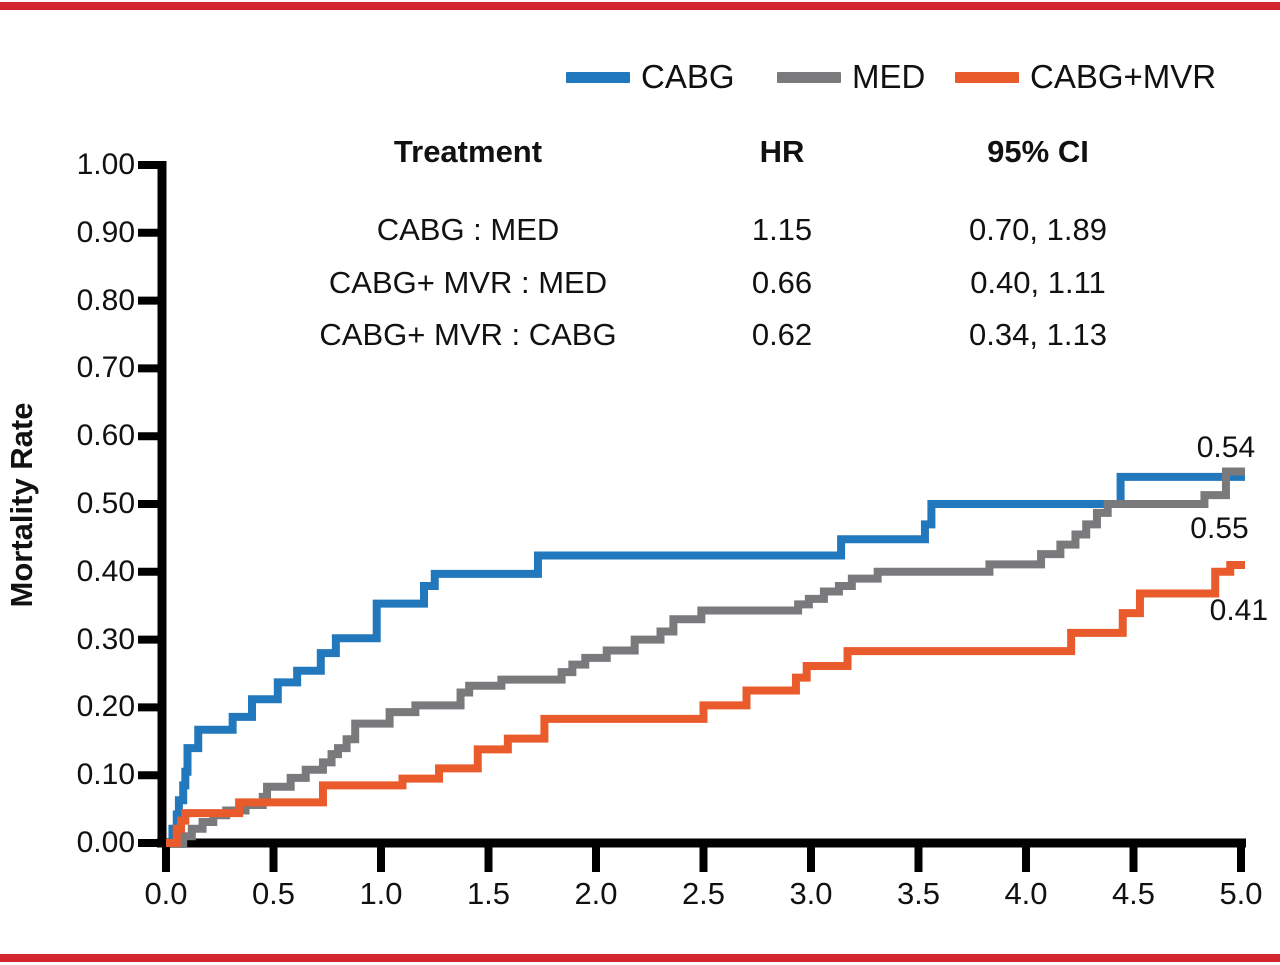  I want to click on cabg-end-value-label: 0.54, so click(1226, 448).